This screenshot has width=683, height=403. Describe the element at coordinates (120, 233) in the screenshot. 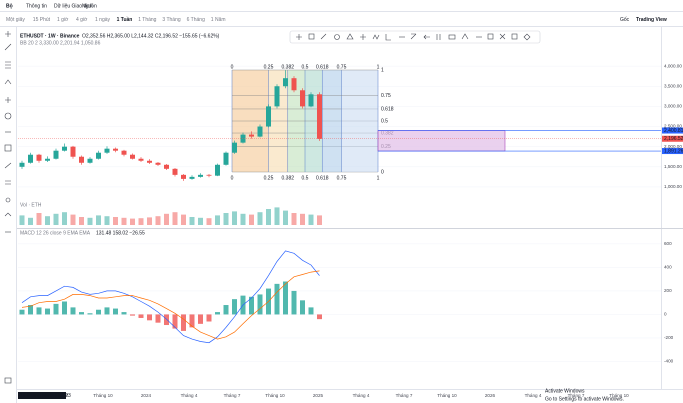

I see `macd-readout: 131.48 158.02 −26.55` at that location.